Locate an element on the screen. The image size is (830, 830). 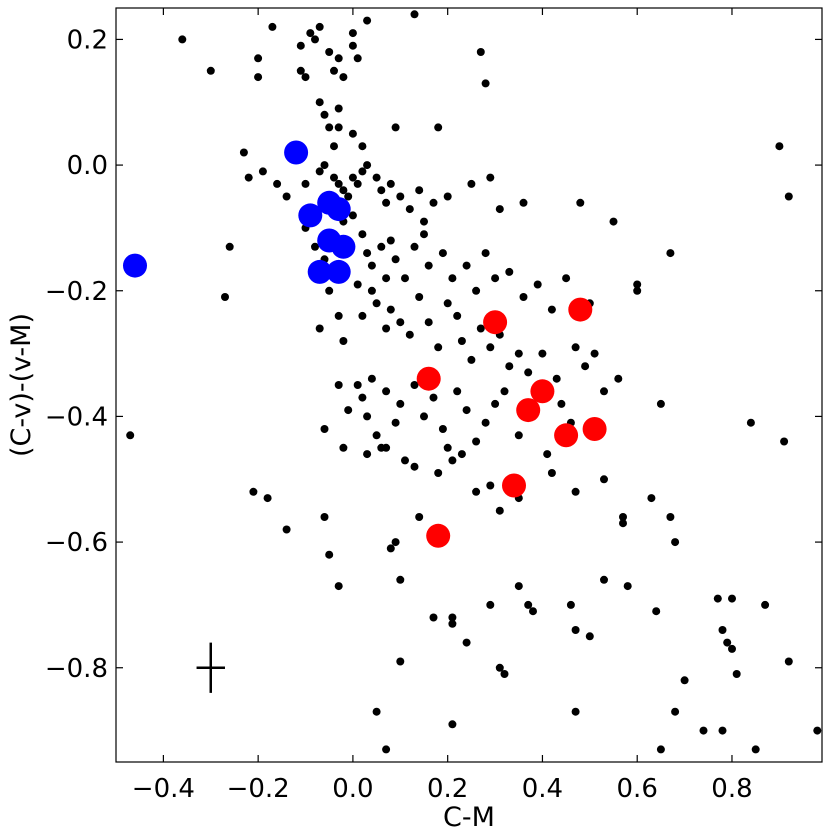
x-tick-label: −0.4 is located at coordinates (163, 789).